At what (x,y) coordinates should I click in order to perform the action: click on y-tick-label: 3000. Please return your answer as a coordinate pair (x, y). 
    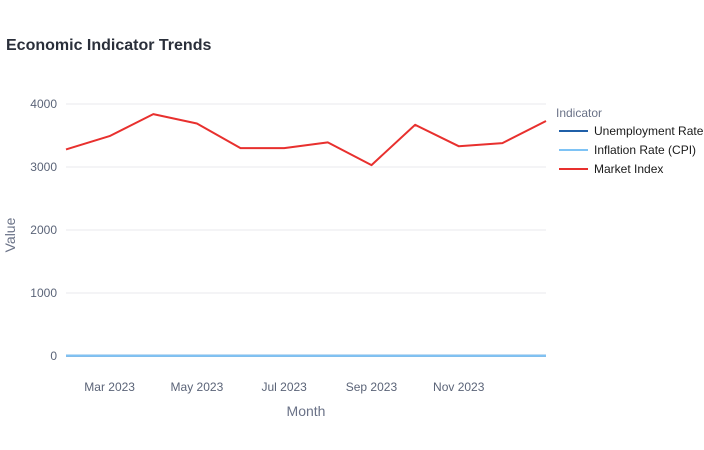
    Looking at the image, I should click on (43, 167).